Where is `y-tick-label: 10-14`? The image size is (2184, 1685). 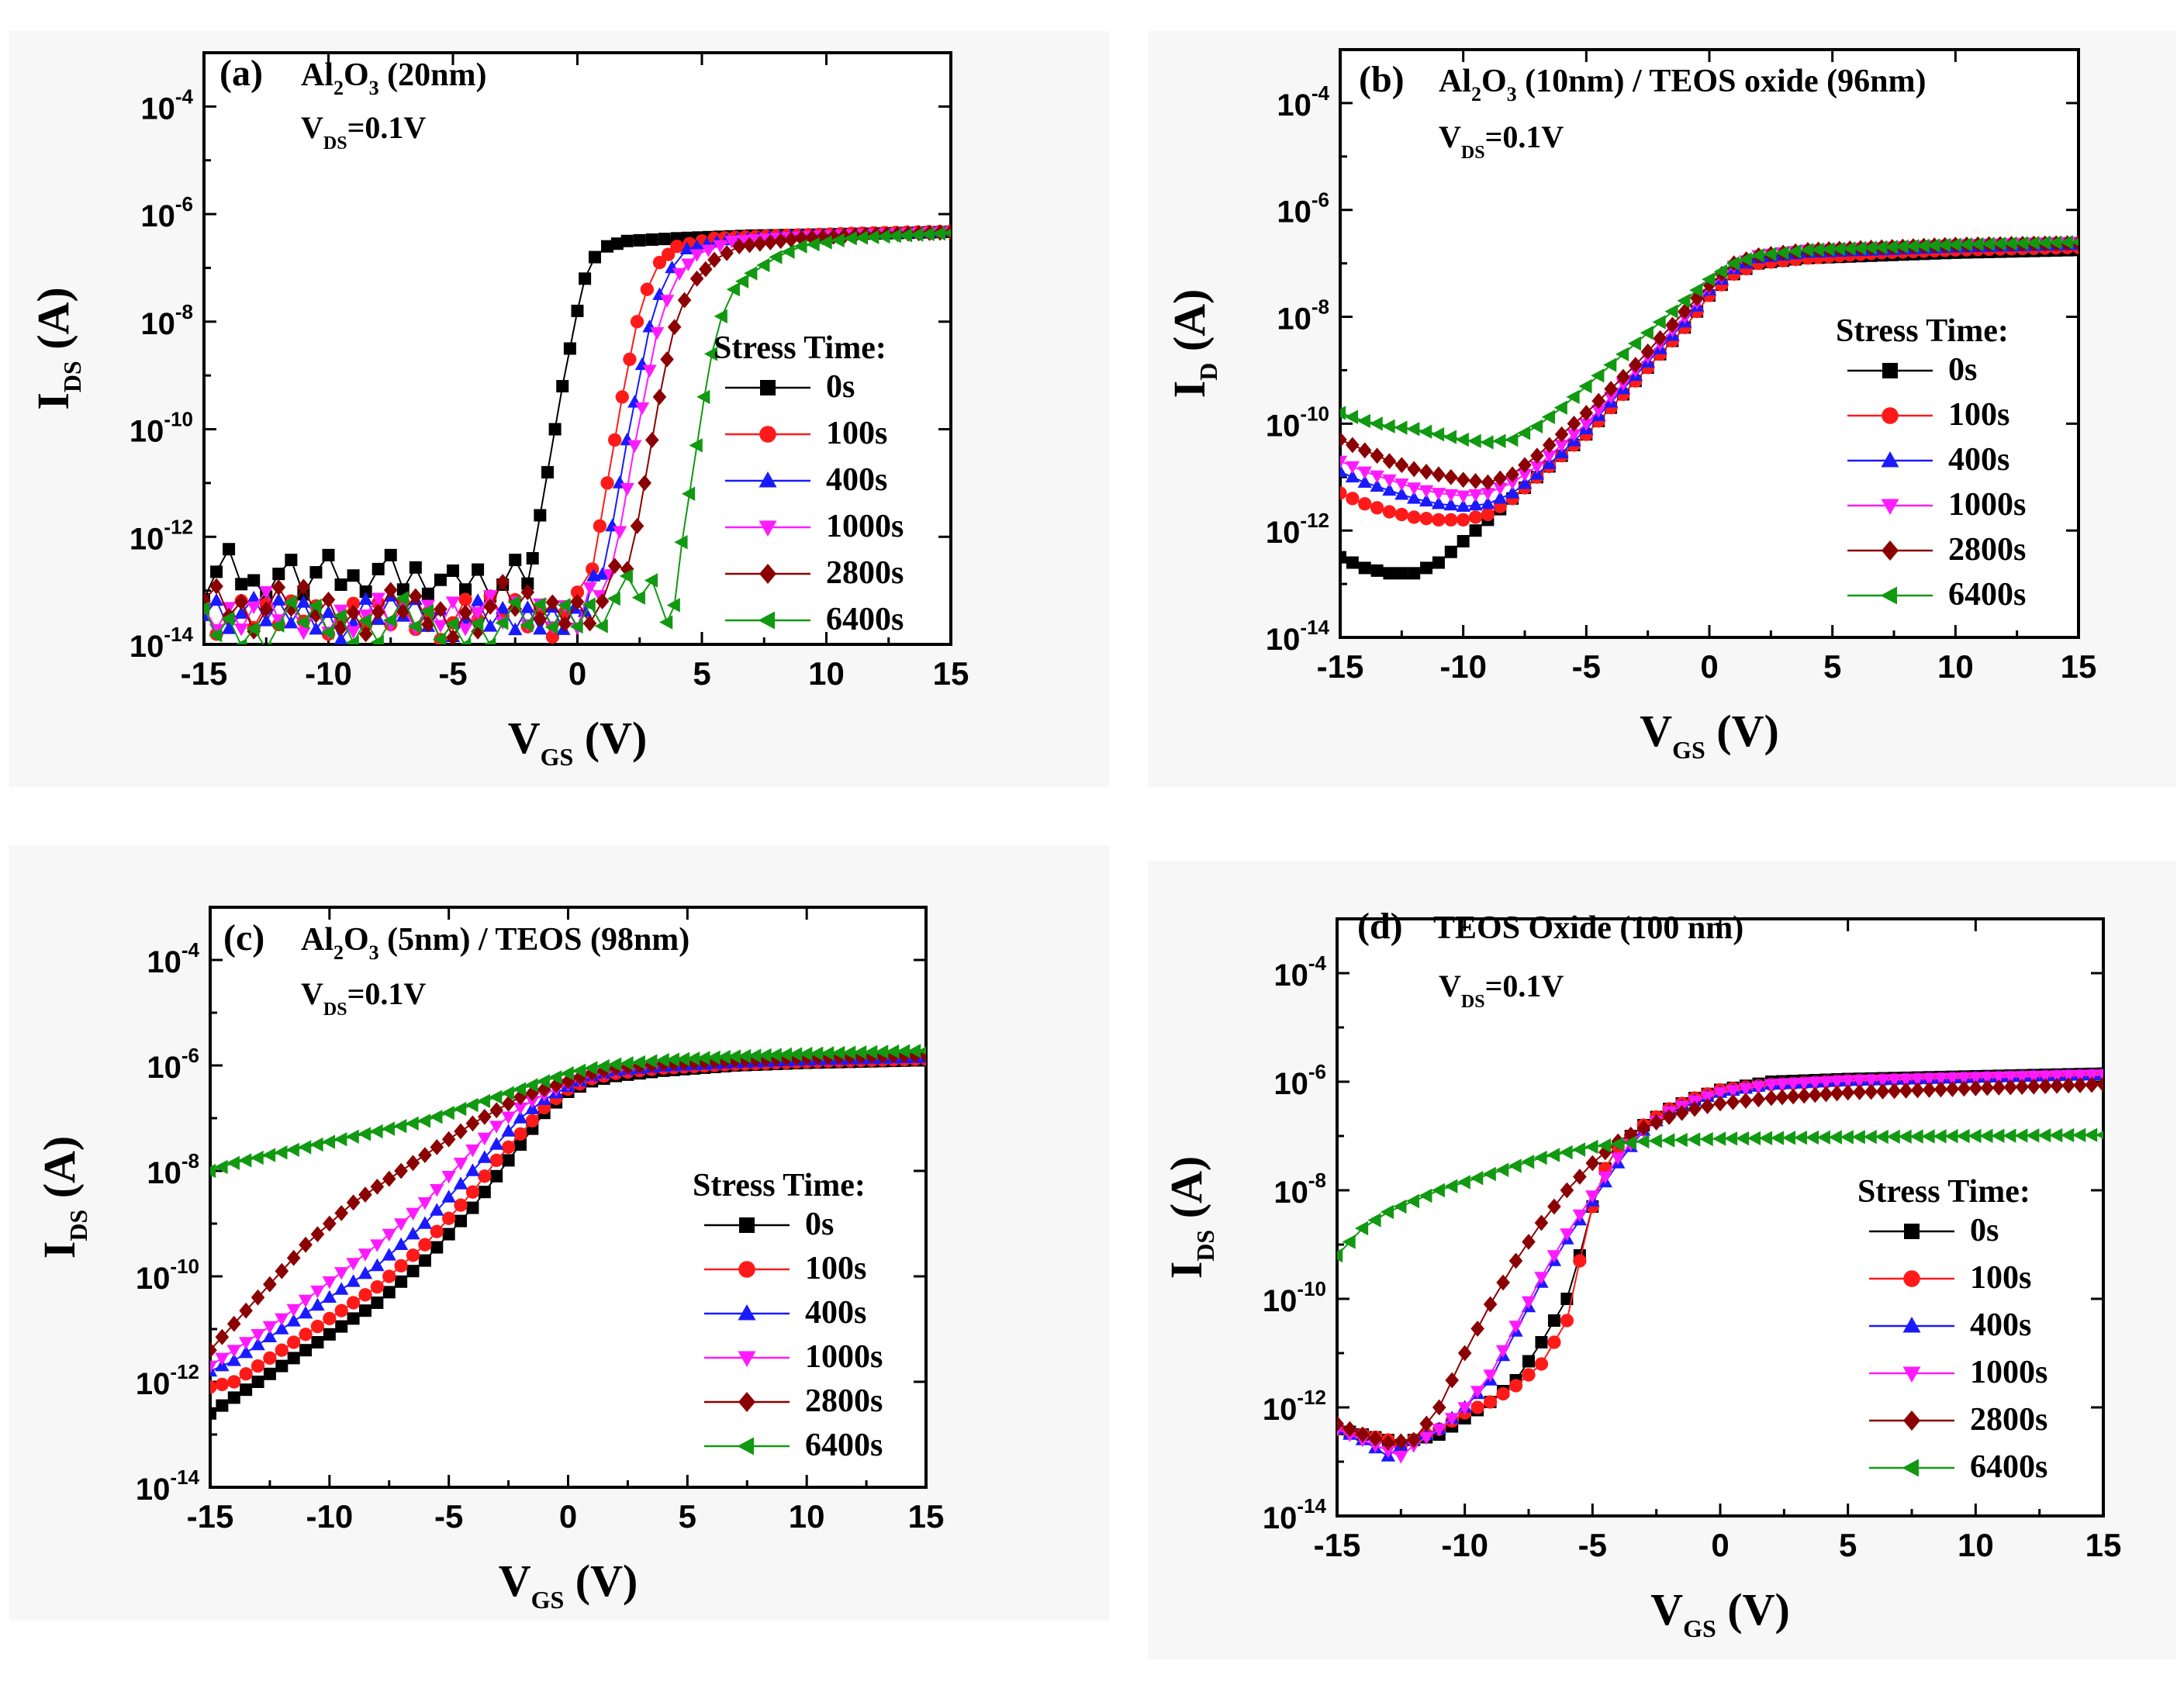
y-tick-label: 10-14 is located at coordinates (1295, 1514).